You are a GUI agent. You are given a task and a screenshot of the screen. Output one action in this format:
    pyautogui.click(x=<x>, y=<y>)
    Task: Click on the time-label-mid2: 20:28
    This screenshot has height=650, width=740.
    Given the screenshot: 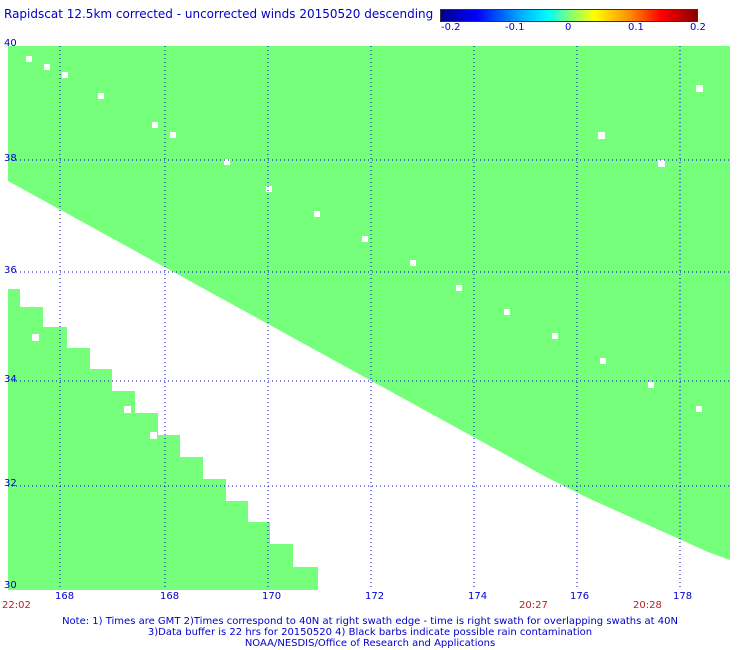 What is the action you would take?
    pyautogui.click(x=647, y=605)
    